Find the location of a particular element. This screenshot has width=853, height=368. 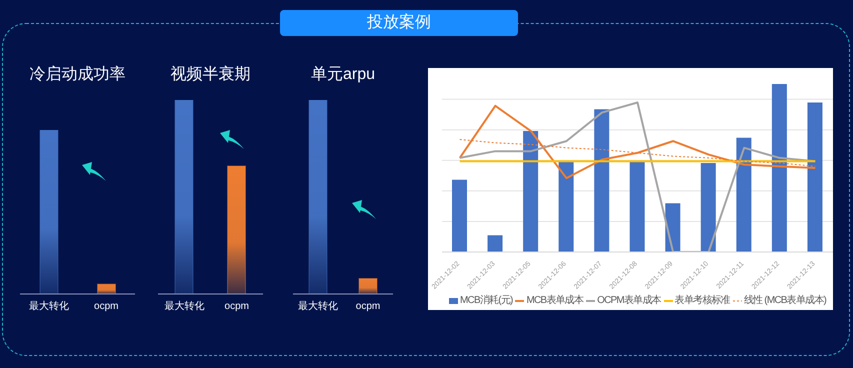

chart-title: 单元arpu is located at coordinates (343, 75).